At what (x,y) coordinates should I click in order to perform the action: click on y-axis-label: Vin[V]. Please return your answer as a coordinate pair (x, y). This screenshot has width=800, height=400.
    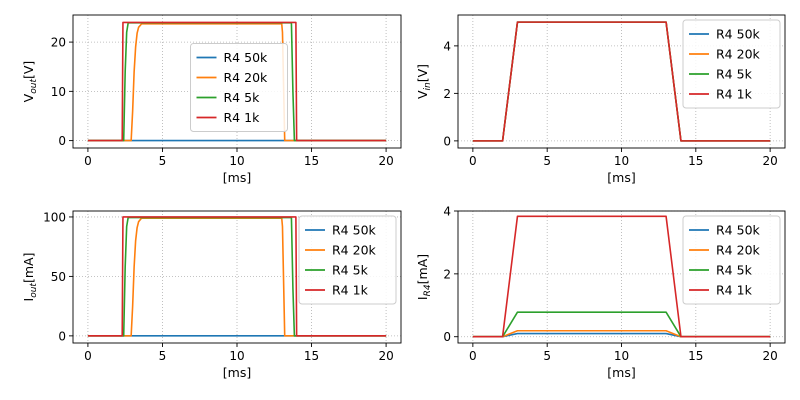
    Looking at the image, I should click on (424, 81).